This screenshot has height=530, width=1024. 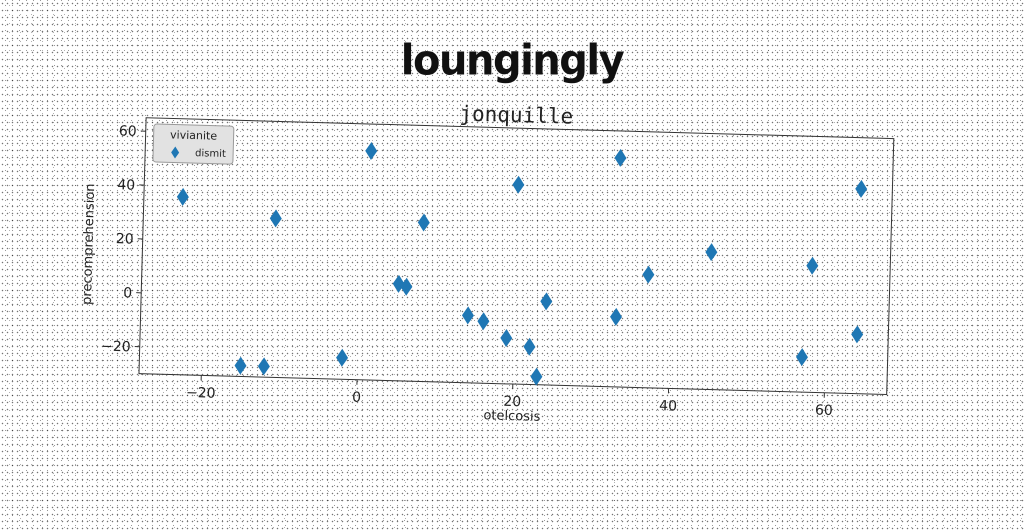 I want to click on x-axis-label: otelcosis, so click(x=512, y=416).